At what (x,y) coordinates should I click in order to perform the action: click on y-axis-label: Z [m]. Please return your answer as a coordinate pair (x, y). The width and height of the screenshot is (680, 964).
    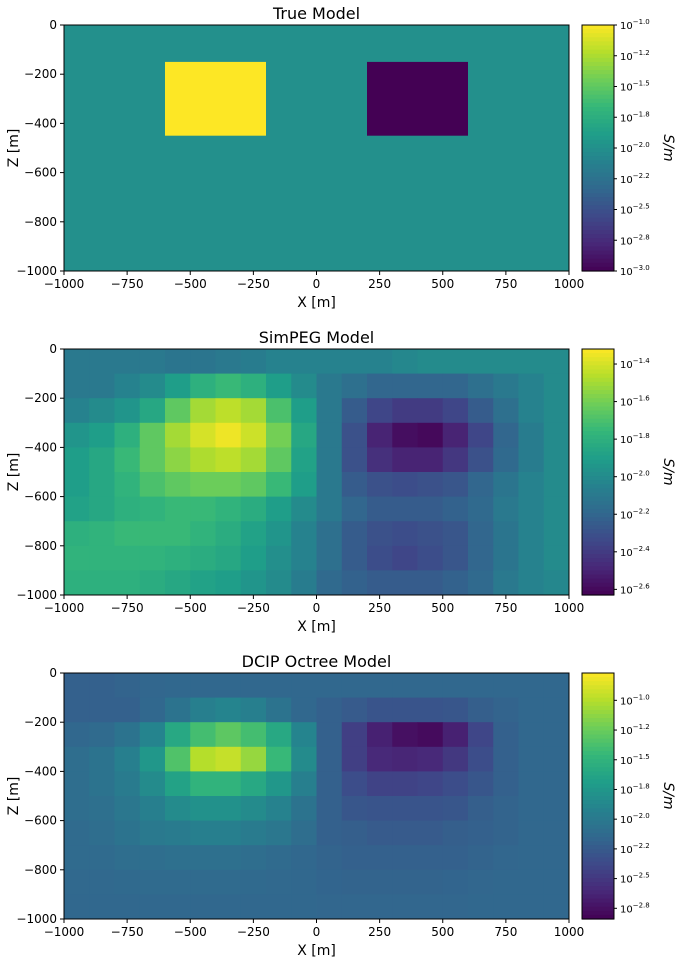
    Looking at the image, I should click on (14, 796).